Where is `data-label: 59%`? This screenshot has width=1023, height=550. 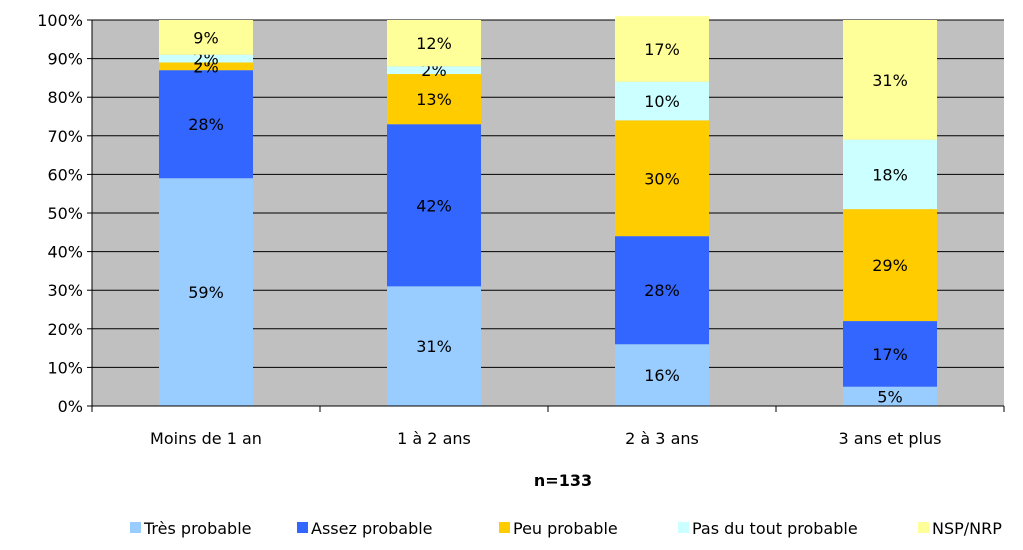
data-label: 59% is located at coordinates (206, 292).